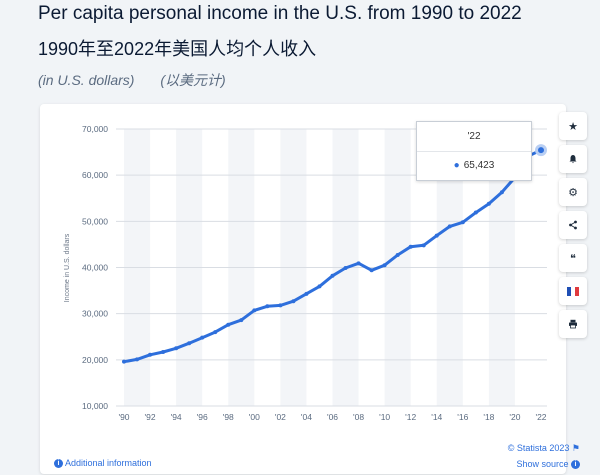  I want to click on x-tick-label: '98, so click(228, 417).